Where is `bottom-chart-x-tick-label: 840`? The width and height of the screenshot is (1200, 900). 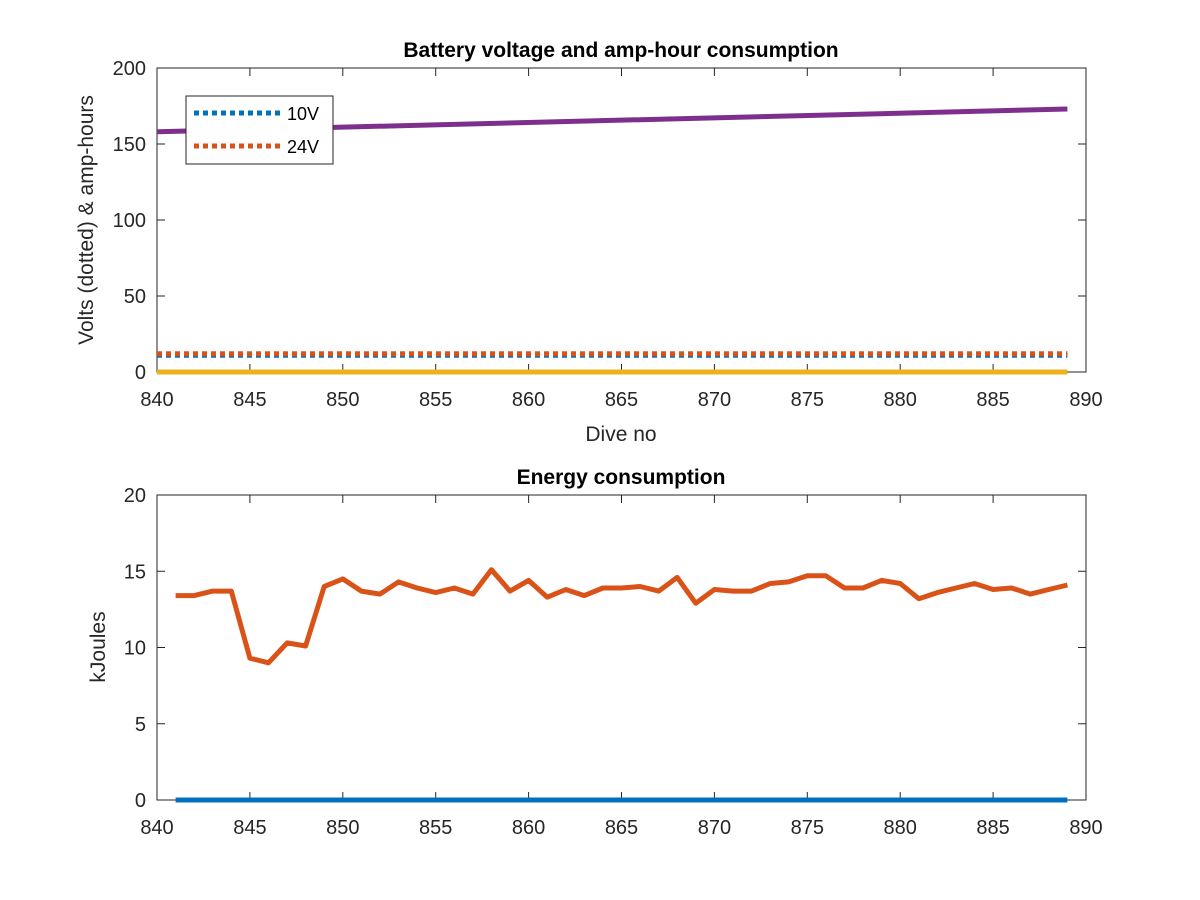 bottom-chart-x-tick-label: 840 is located at coordinates (156, 828).